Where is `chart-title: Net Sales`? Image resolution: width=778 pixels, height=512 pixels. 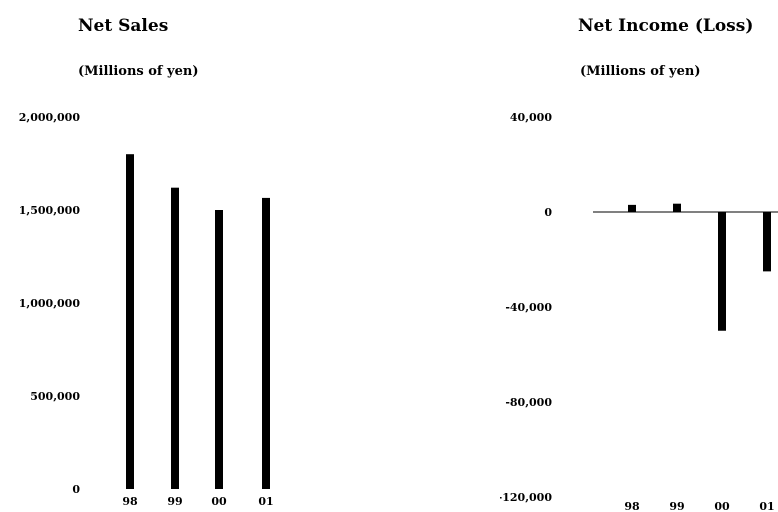 chart-title: Net Sales is located at coordinates (123, 26).